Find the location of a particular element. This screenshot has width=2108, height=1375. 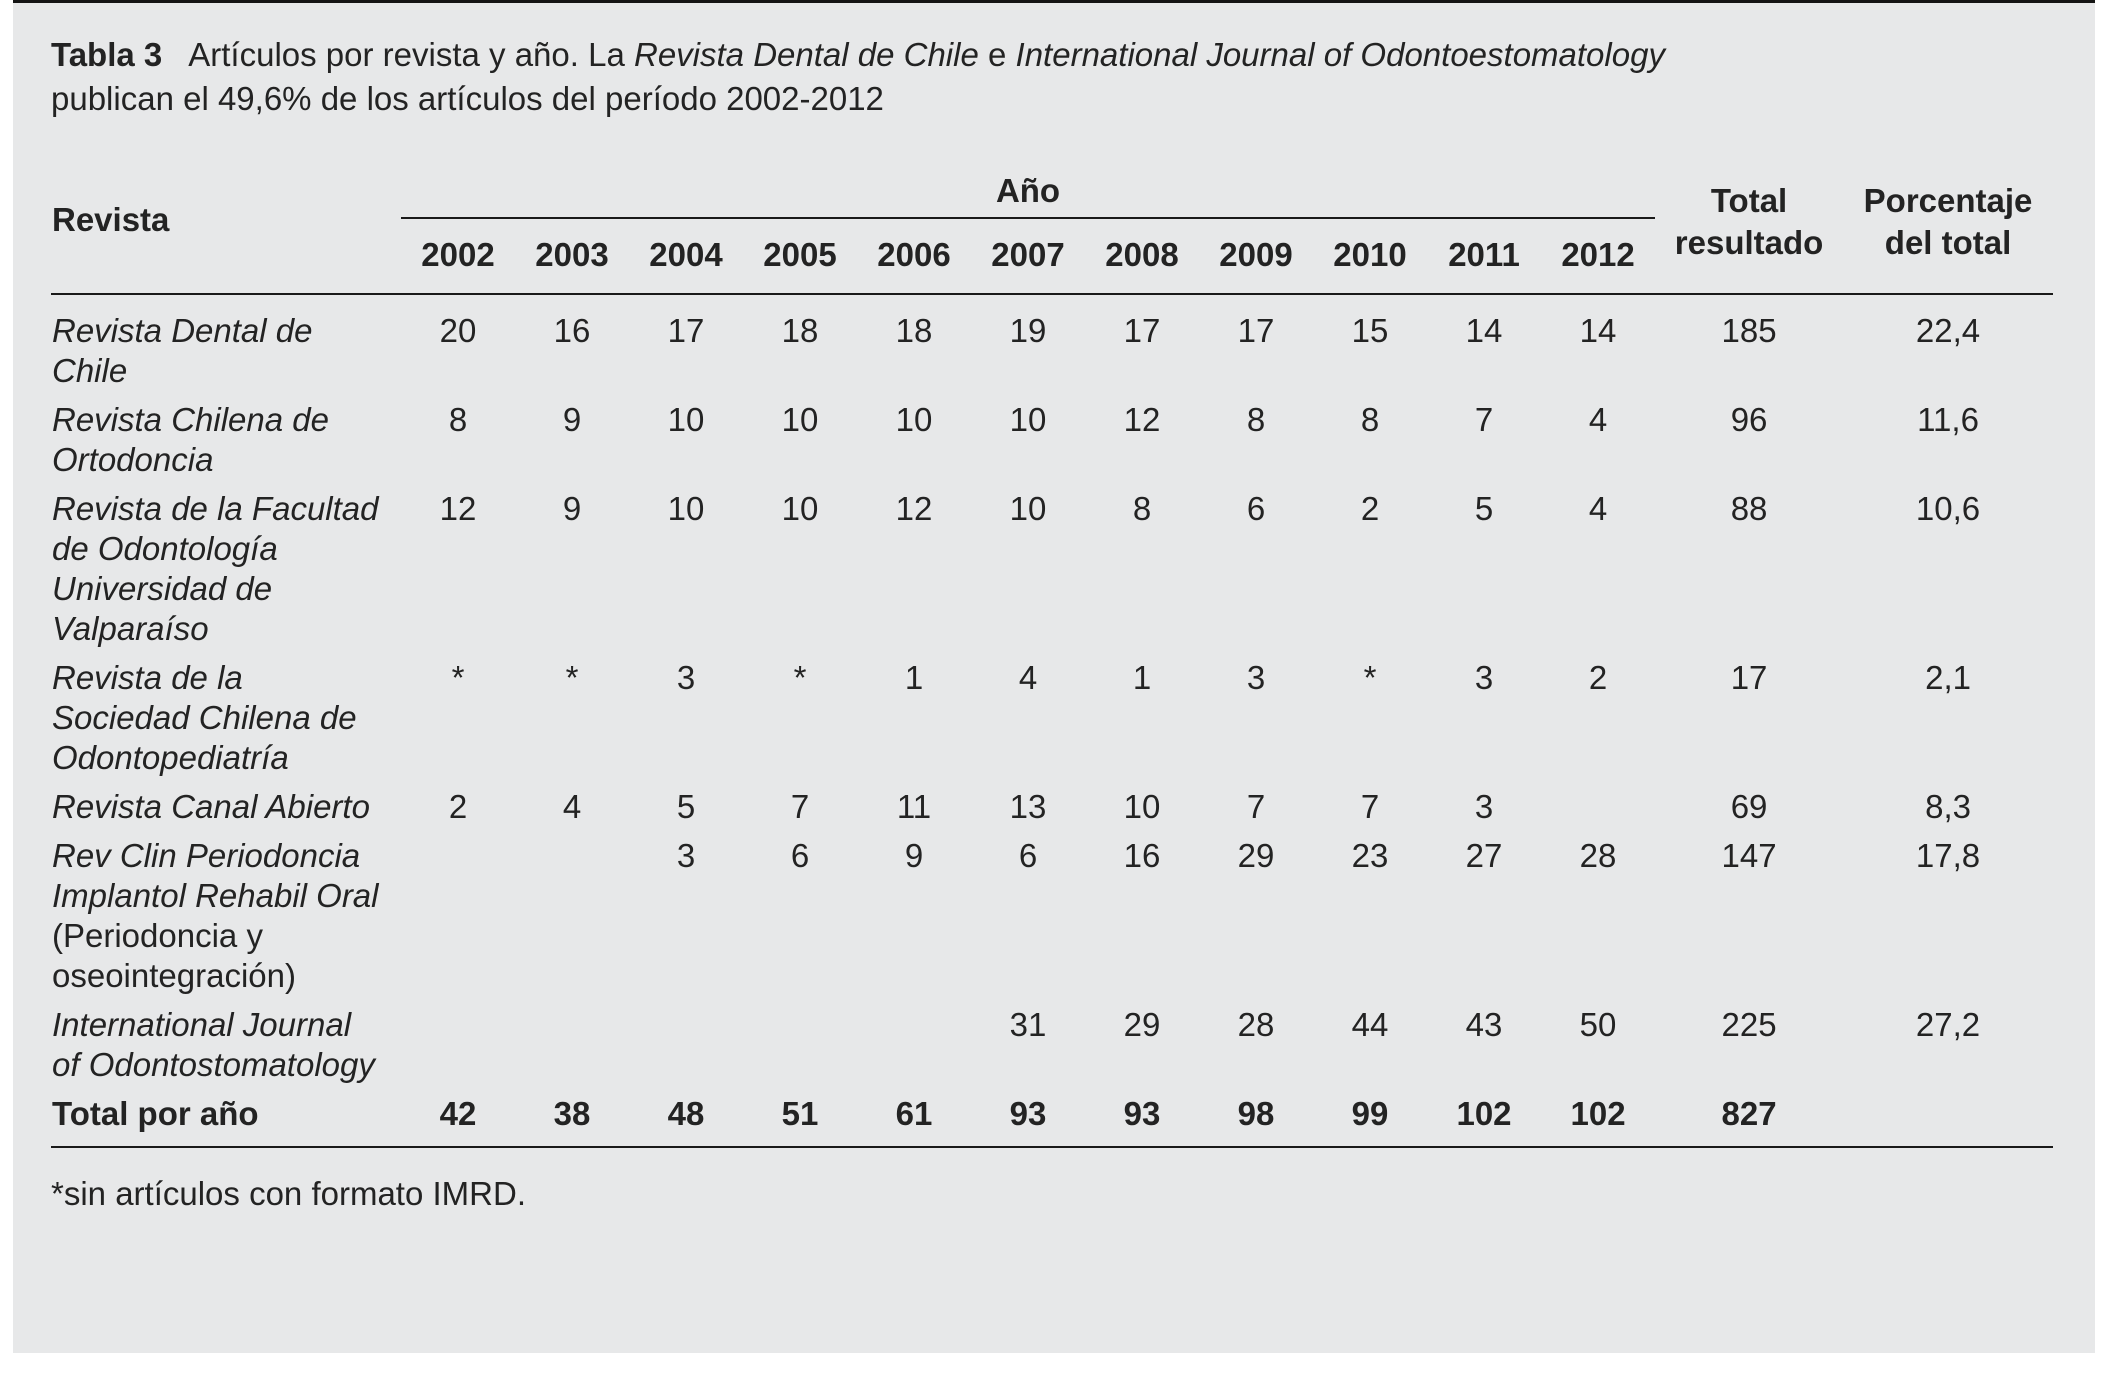

col-header-year: 2005 is located at coordinates (800, 256).